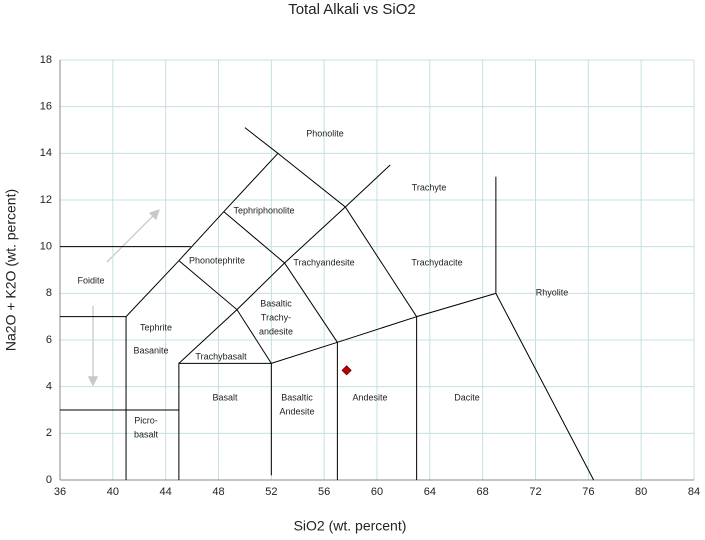 The width and height of the screenshot is (705, 540). I want to click on x-tick-label: 48, so click(218, 492).